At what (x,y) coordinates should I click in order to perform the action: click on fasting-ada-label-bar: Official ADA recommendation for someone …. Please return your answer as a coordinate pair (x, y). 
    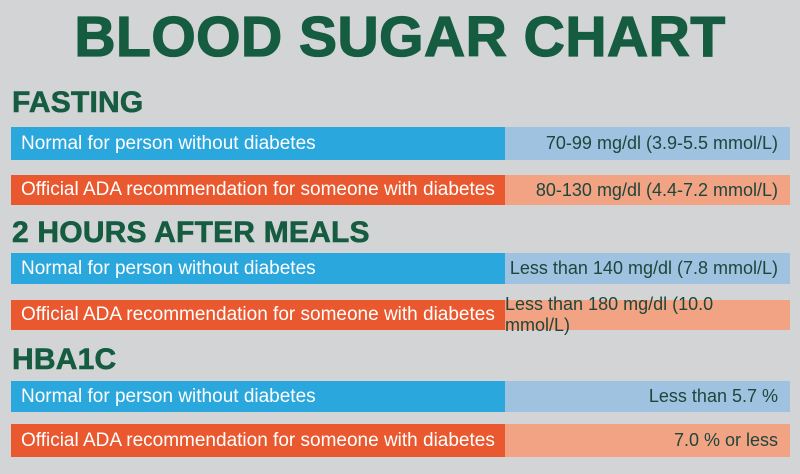
    Looking at the image, I should click on (258, 190).